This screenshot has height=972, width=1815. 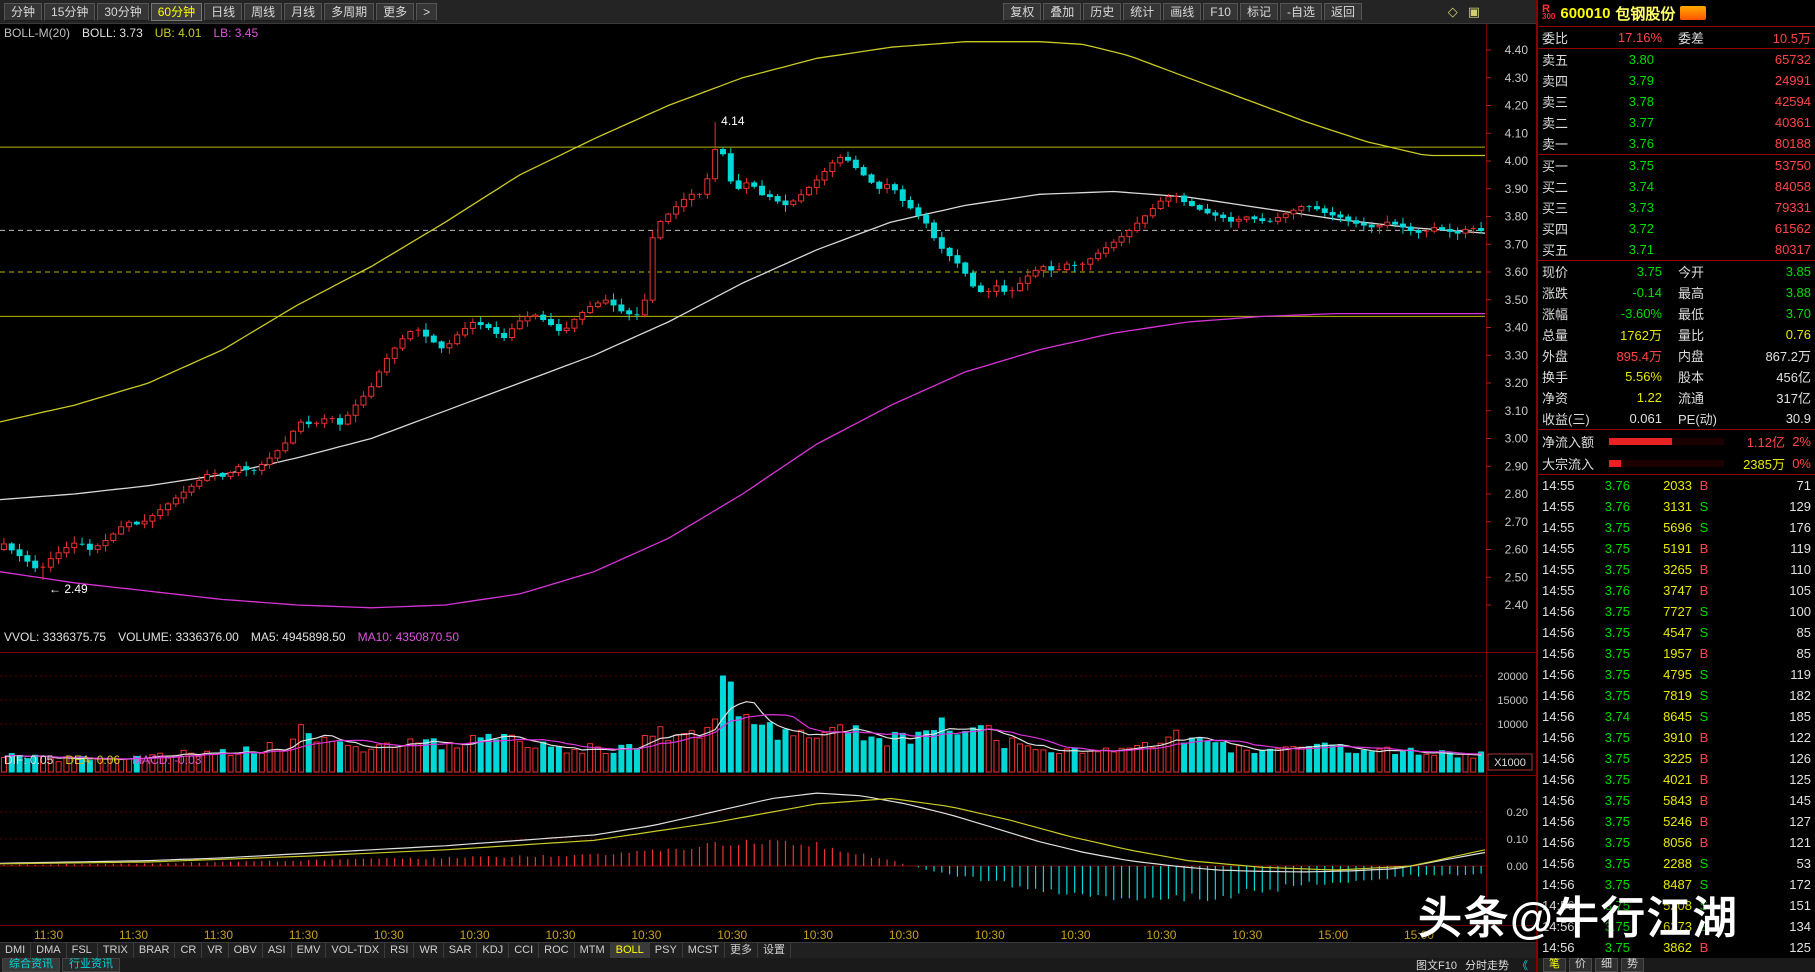 What do you see at coordinates (1676, 590) in the screenshot?
I see `tick-row: 14:55 3.76 3747 B 105` at bounding box center [1676, 590].